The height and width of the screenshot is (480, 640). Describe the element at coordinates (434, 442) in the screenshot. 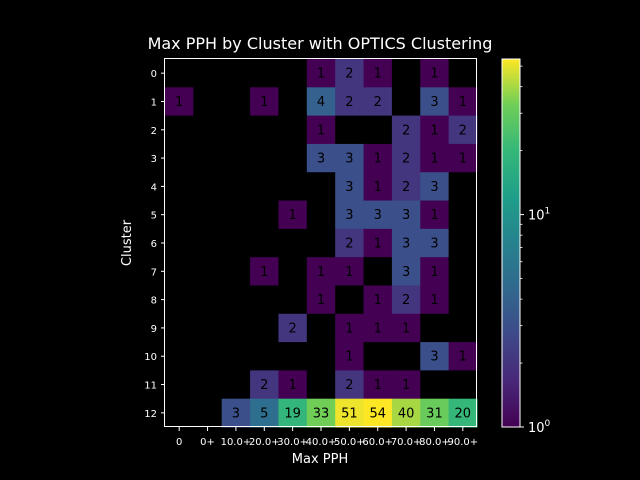

I see `x-tick-label: 80.0+` at that location.